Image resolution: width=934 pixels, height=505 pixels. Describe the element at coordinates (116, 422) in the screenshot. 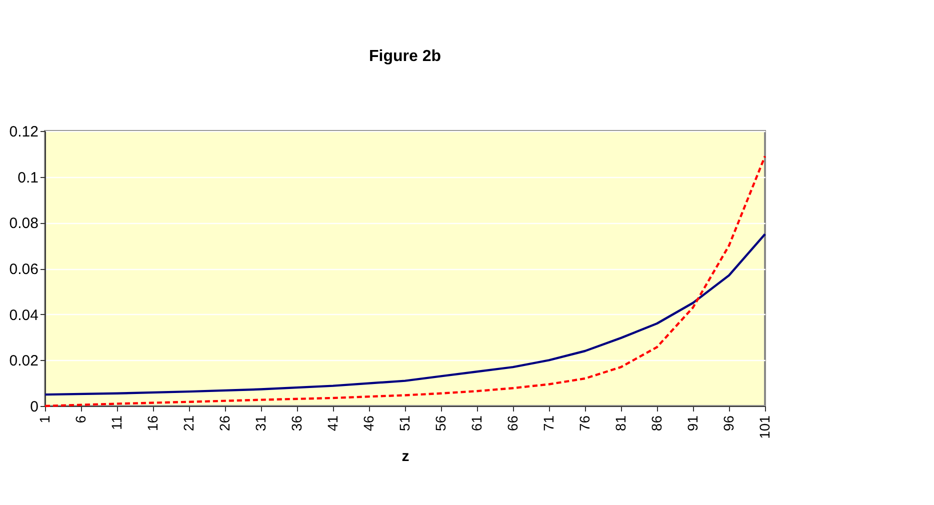

I see `x-tick-label: 11` at that location.